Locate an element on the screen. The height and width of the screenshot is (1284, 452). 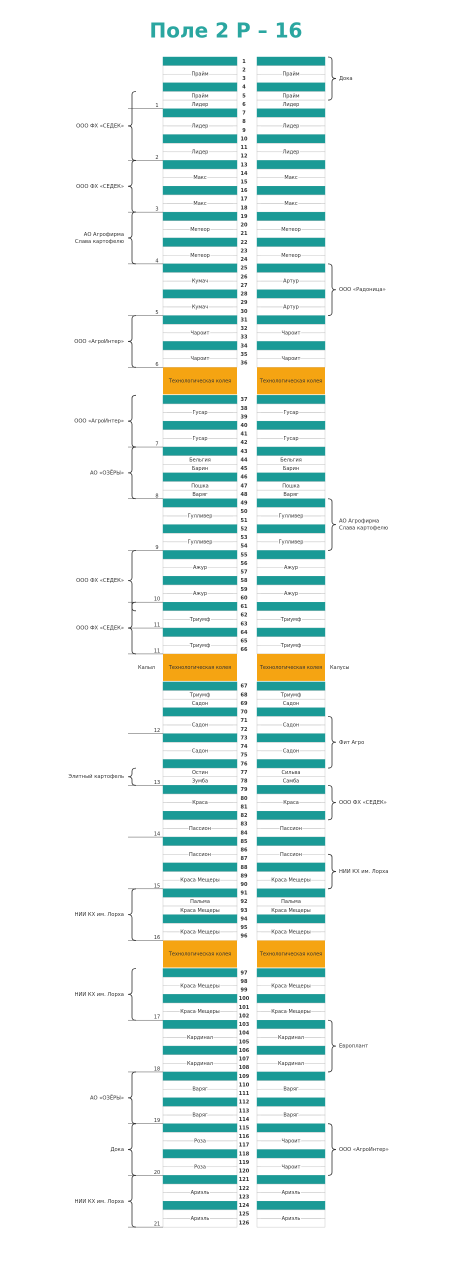
row-number: 74 is located at coordinates (244, 747).